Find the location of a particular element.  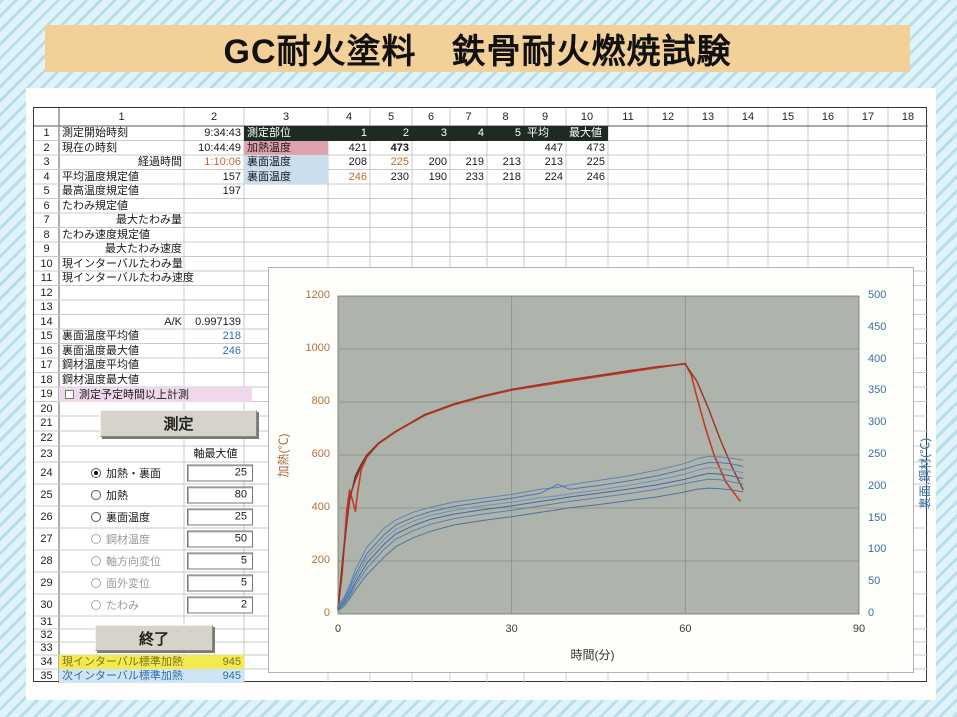

cell-r14c2: 0.997139 is located at coordinates (218, 321).